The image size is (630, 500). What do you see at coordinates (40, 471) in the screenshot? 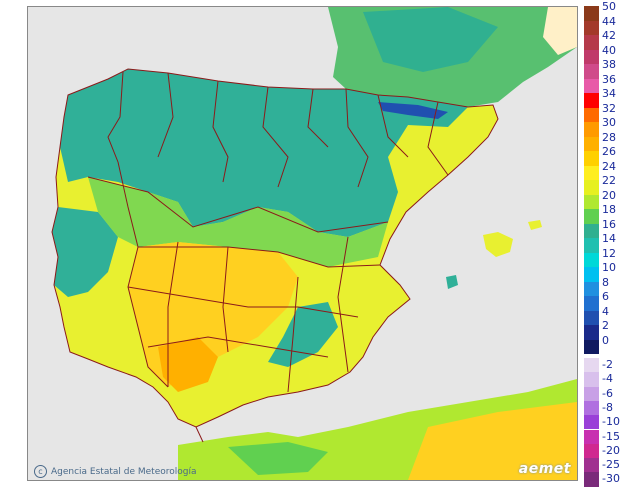
I see `copyright-icon: c` at bounding box center [40, 471].